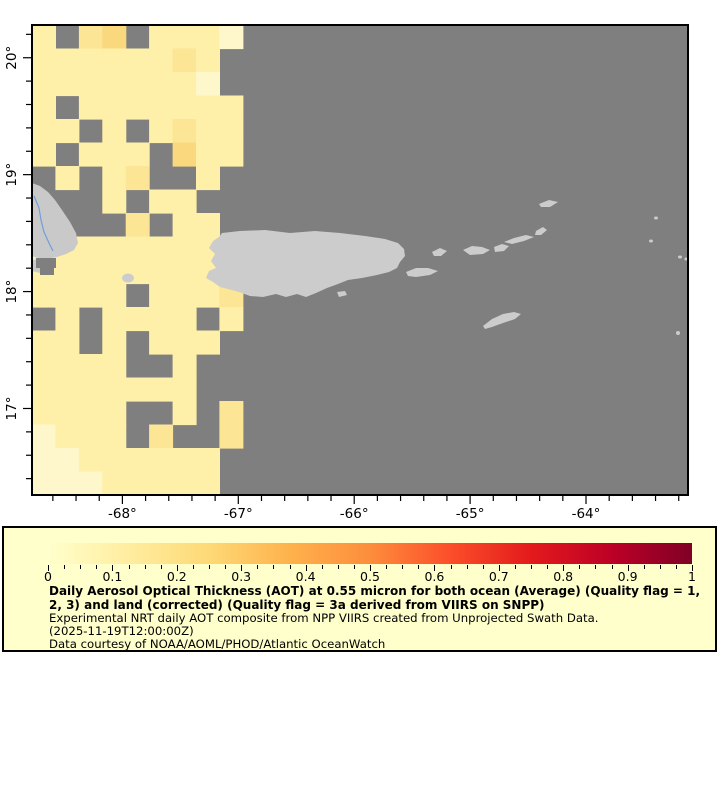  I want to click on lon-tick-label: -66°, so click(354, 514).